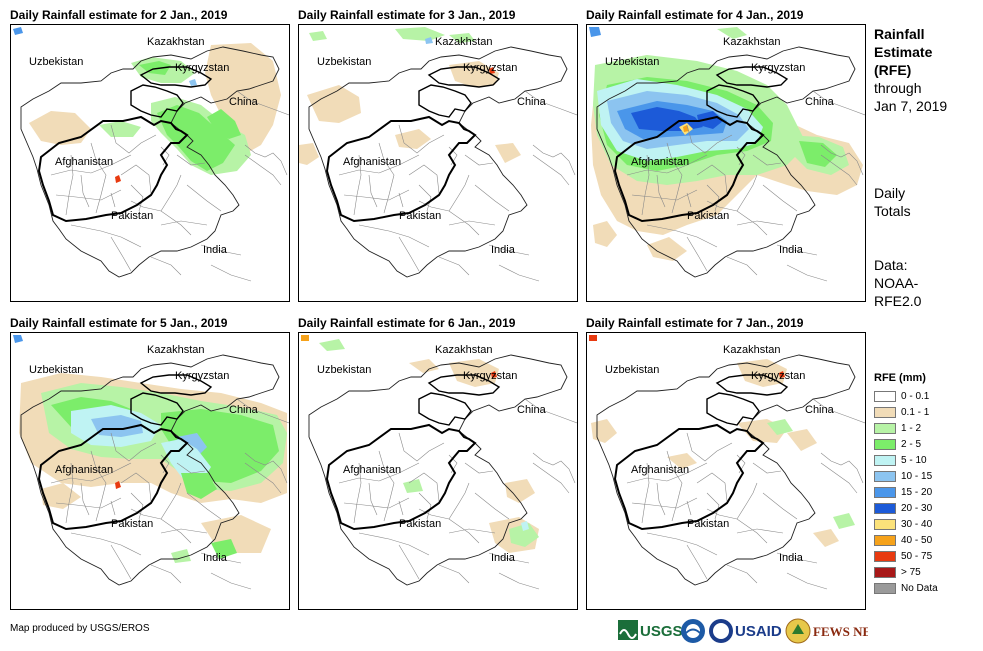  What do you see at coordinates (820, 102) in the screenshot?
I see `country-label-china: China` at bounding box center [820, 102].